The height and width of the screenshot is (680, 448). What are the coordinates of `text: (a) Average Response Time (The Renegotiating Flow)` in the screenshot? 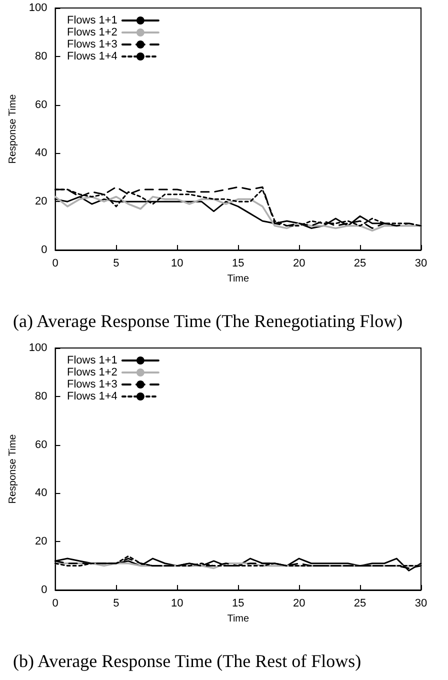 It's located at (208, 321).